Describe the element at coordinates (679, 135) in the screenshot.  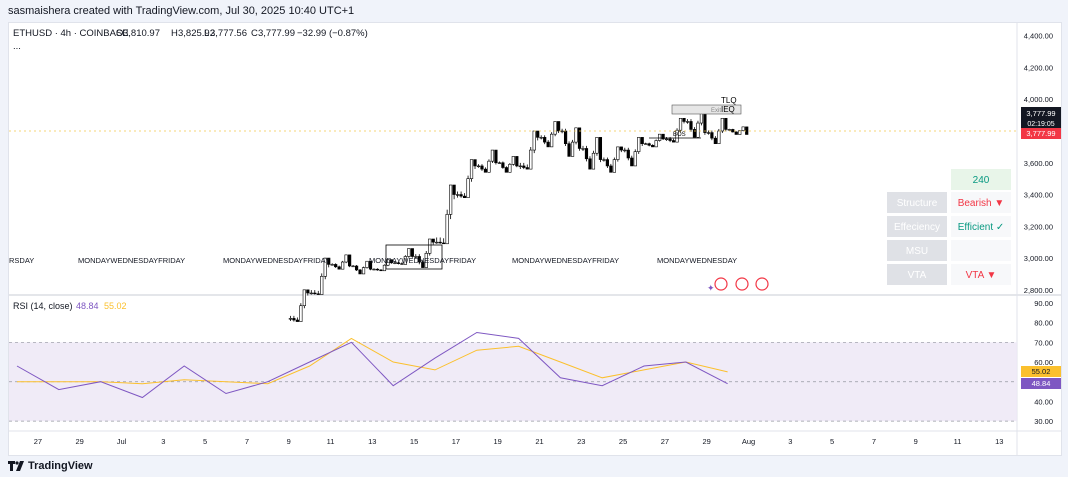
I see `bos-label: BOS` at that location.